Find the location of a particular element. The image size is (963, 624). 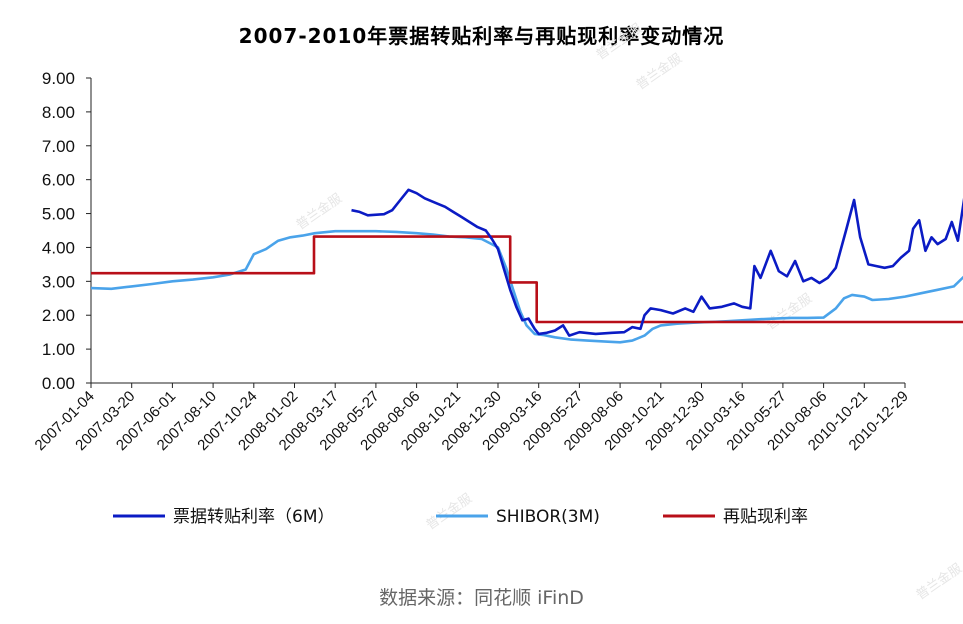

y-tick-label: 4.00 is located at coordinates (58, 247).